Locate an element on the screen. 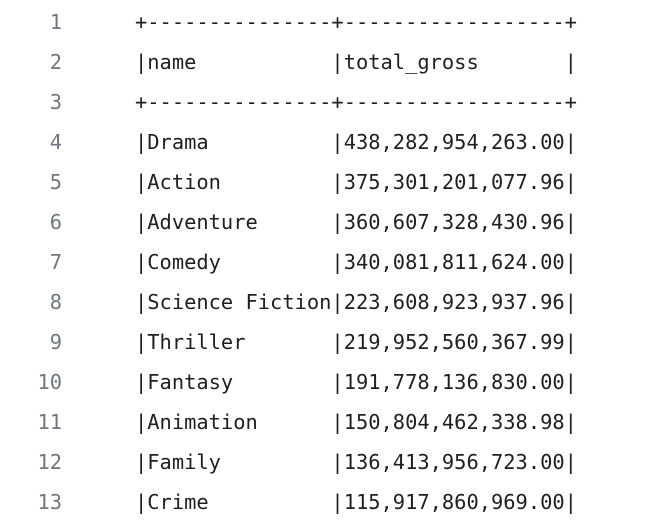 The height and width of the screenshot is (523, 651). code-line: 12 |Family |136,413,956,723.00| is located at coordinates (325, 462).